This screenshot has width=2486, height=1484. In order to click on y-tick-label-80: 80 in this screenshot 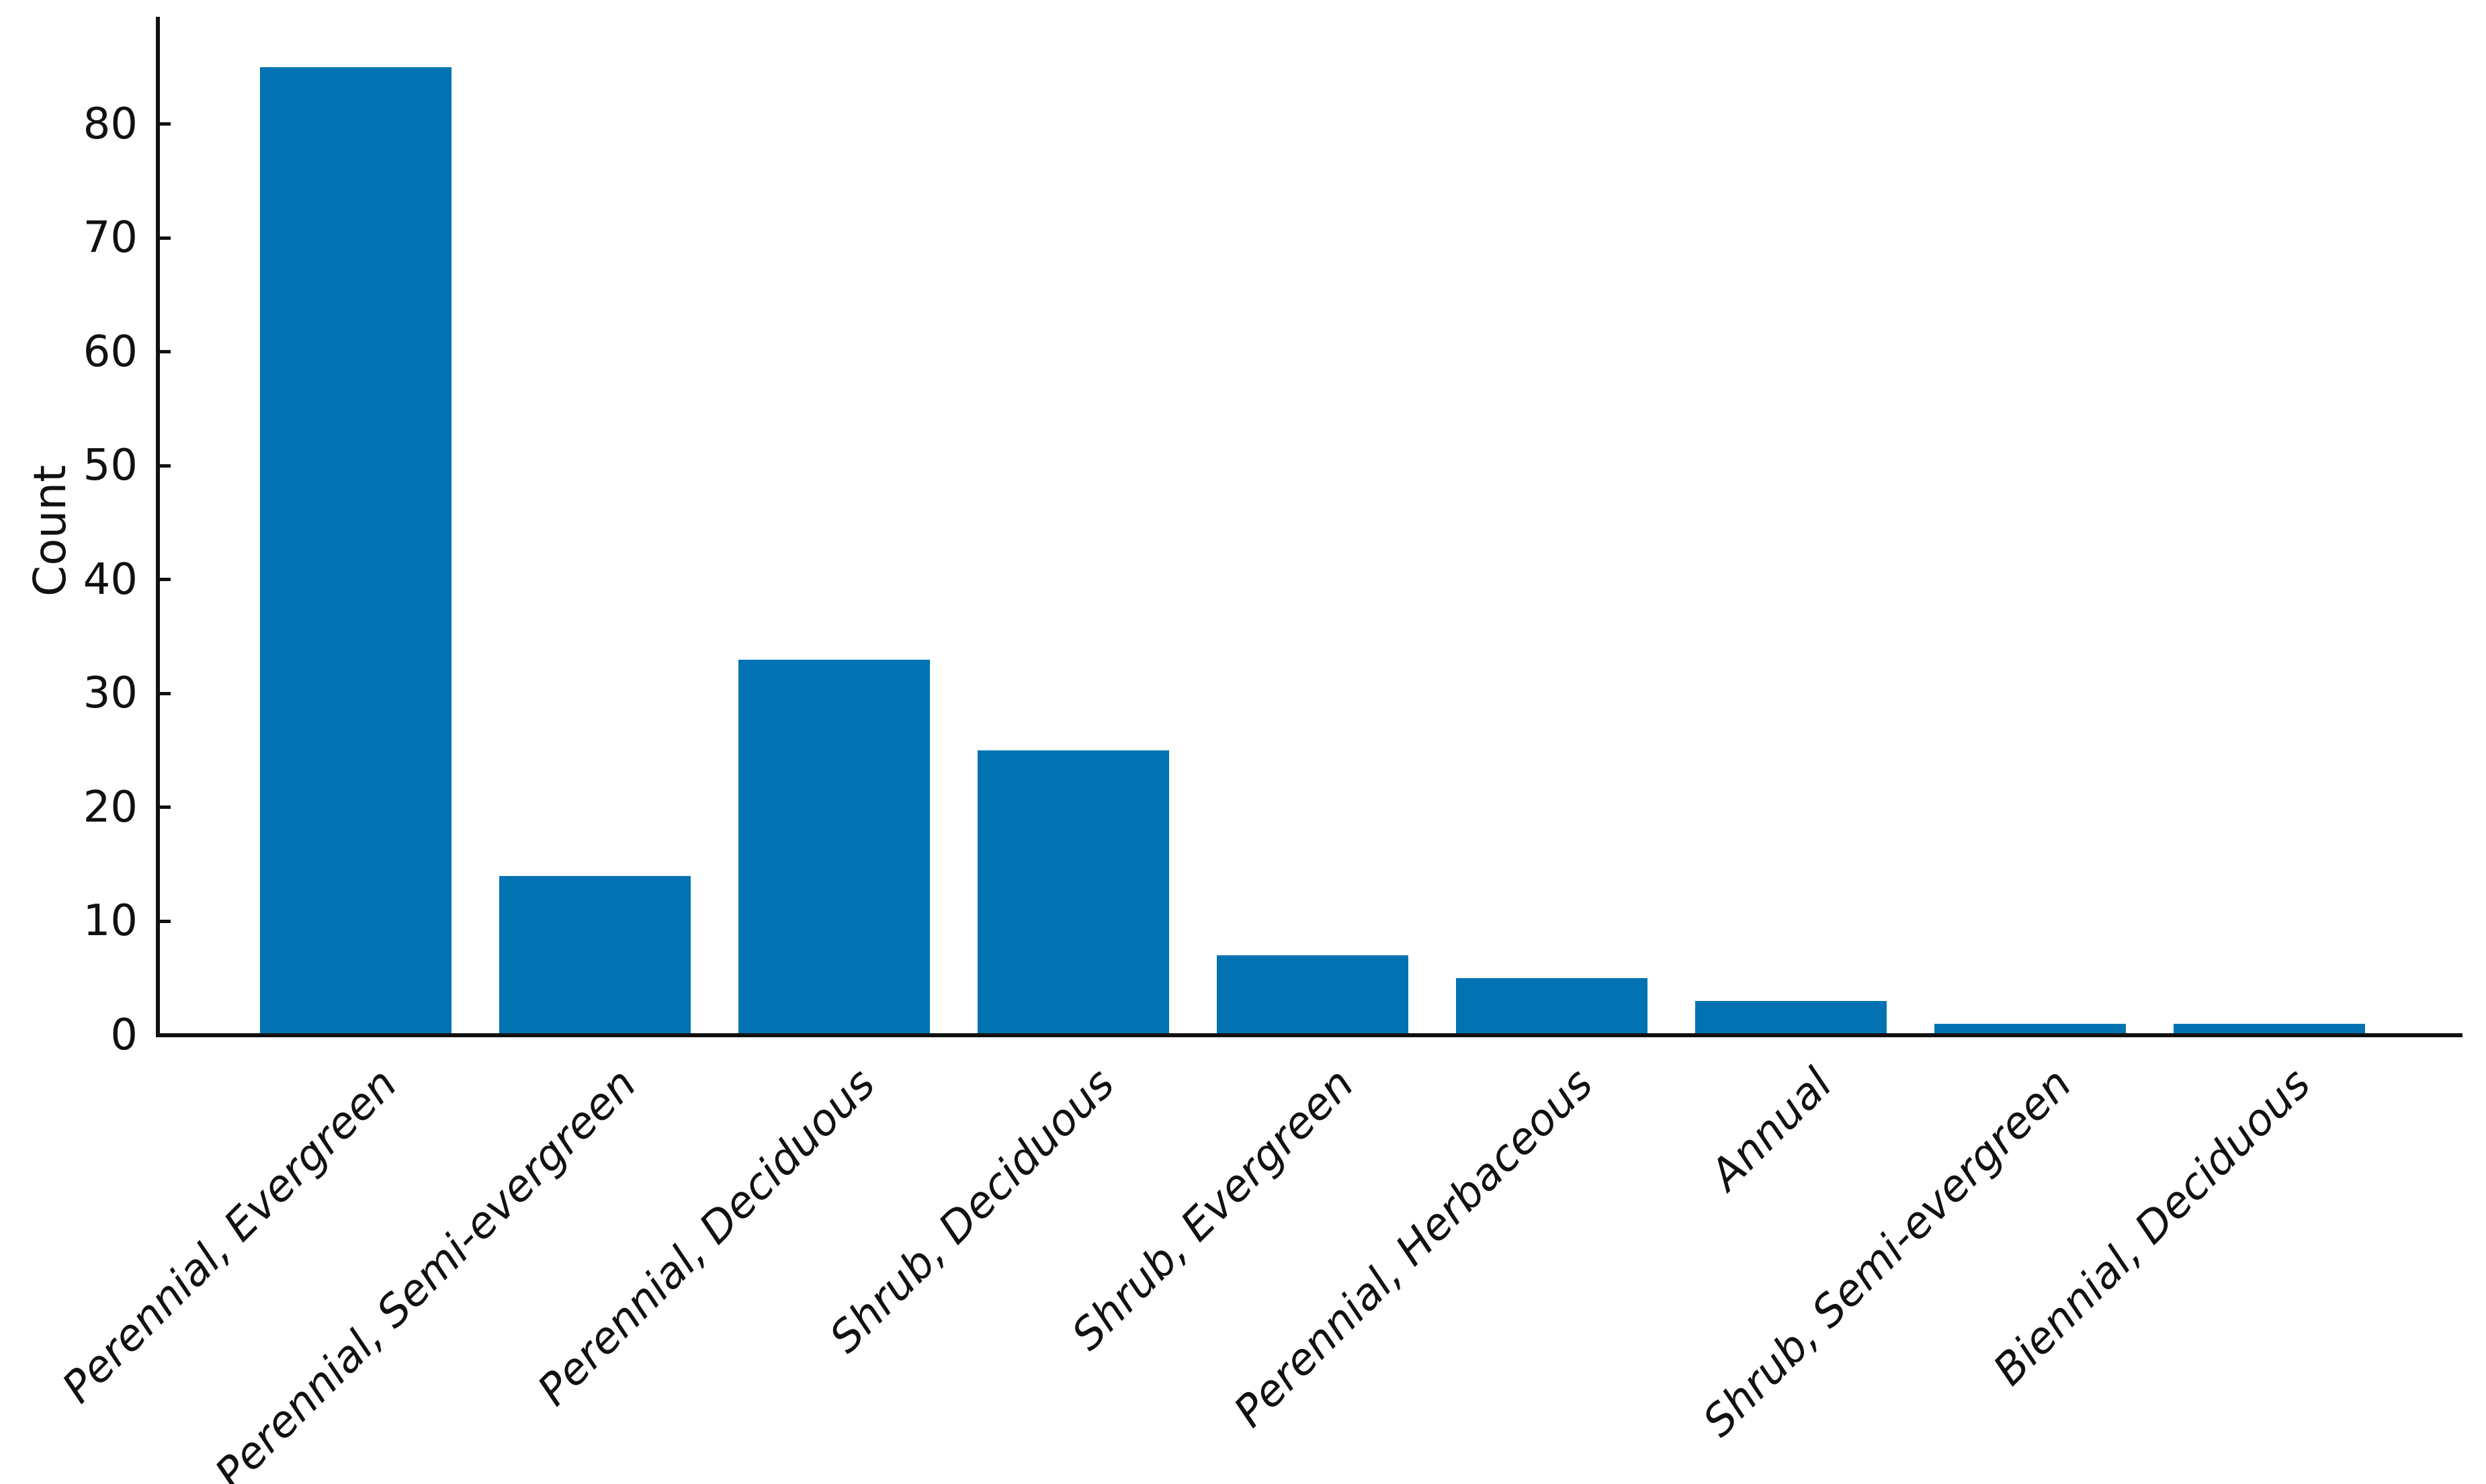, I will do `click(110, 124)`.